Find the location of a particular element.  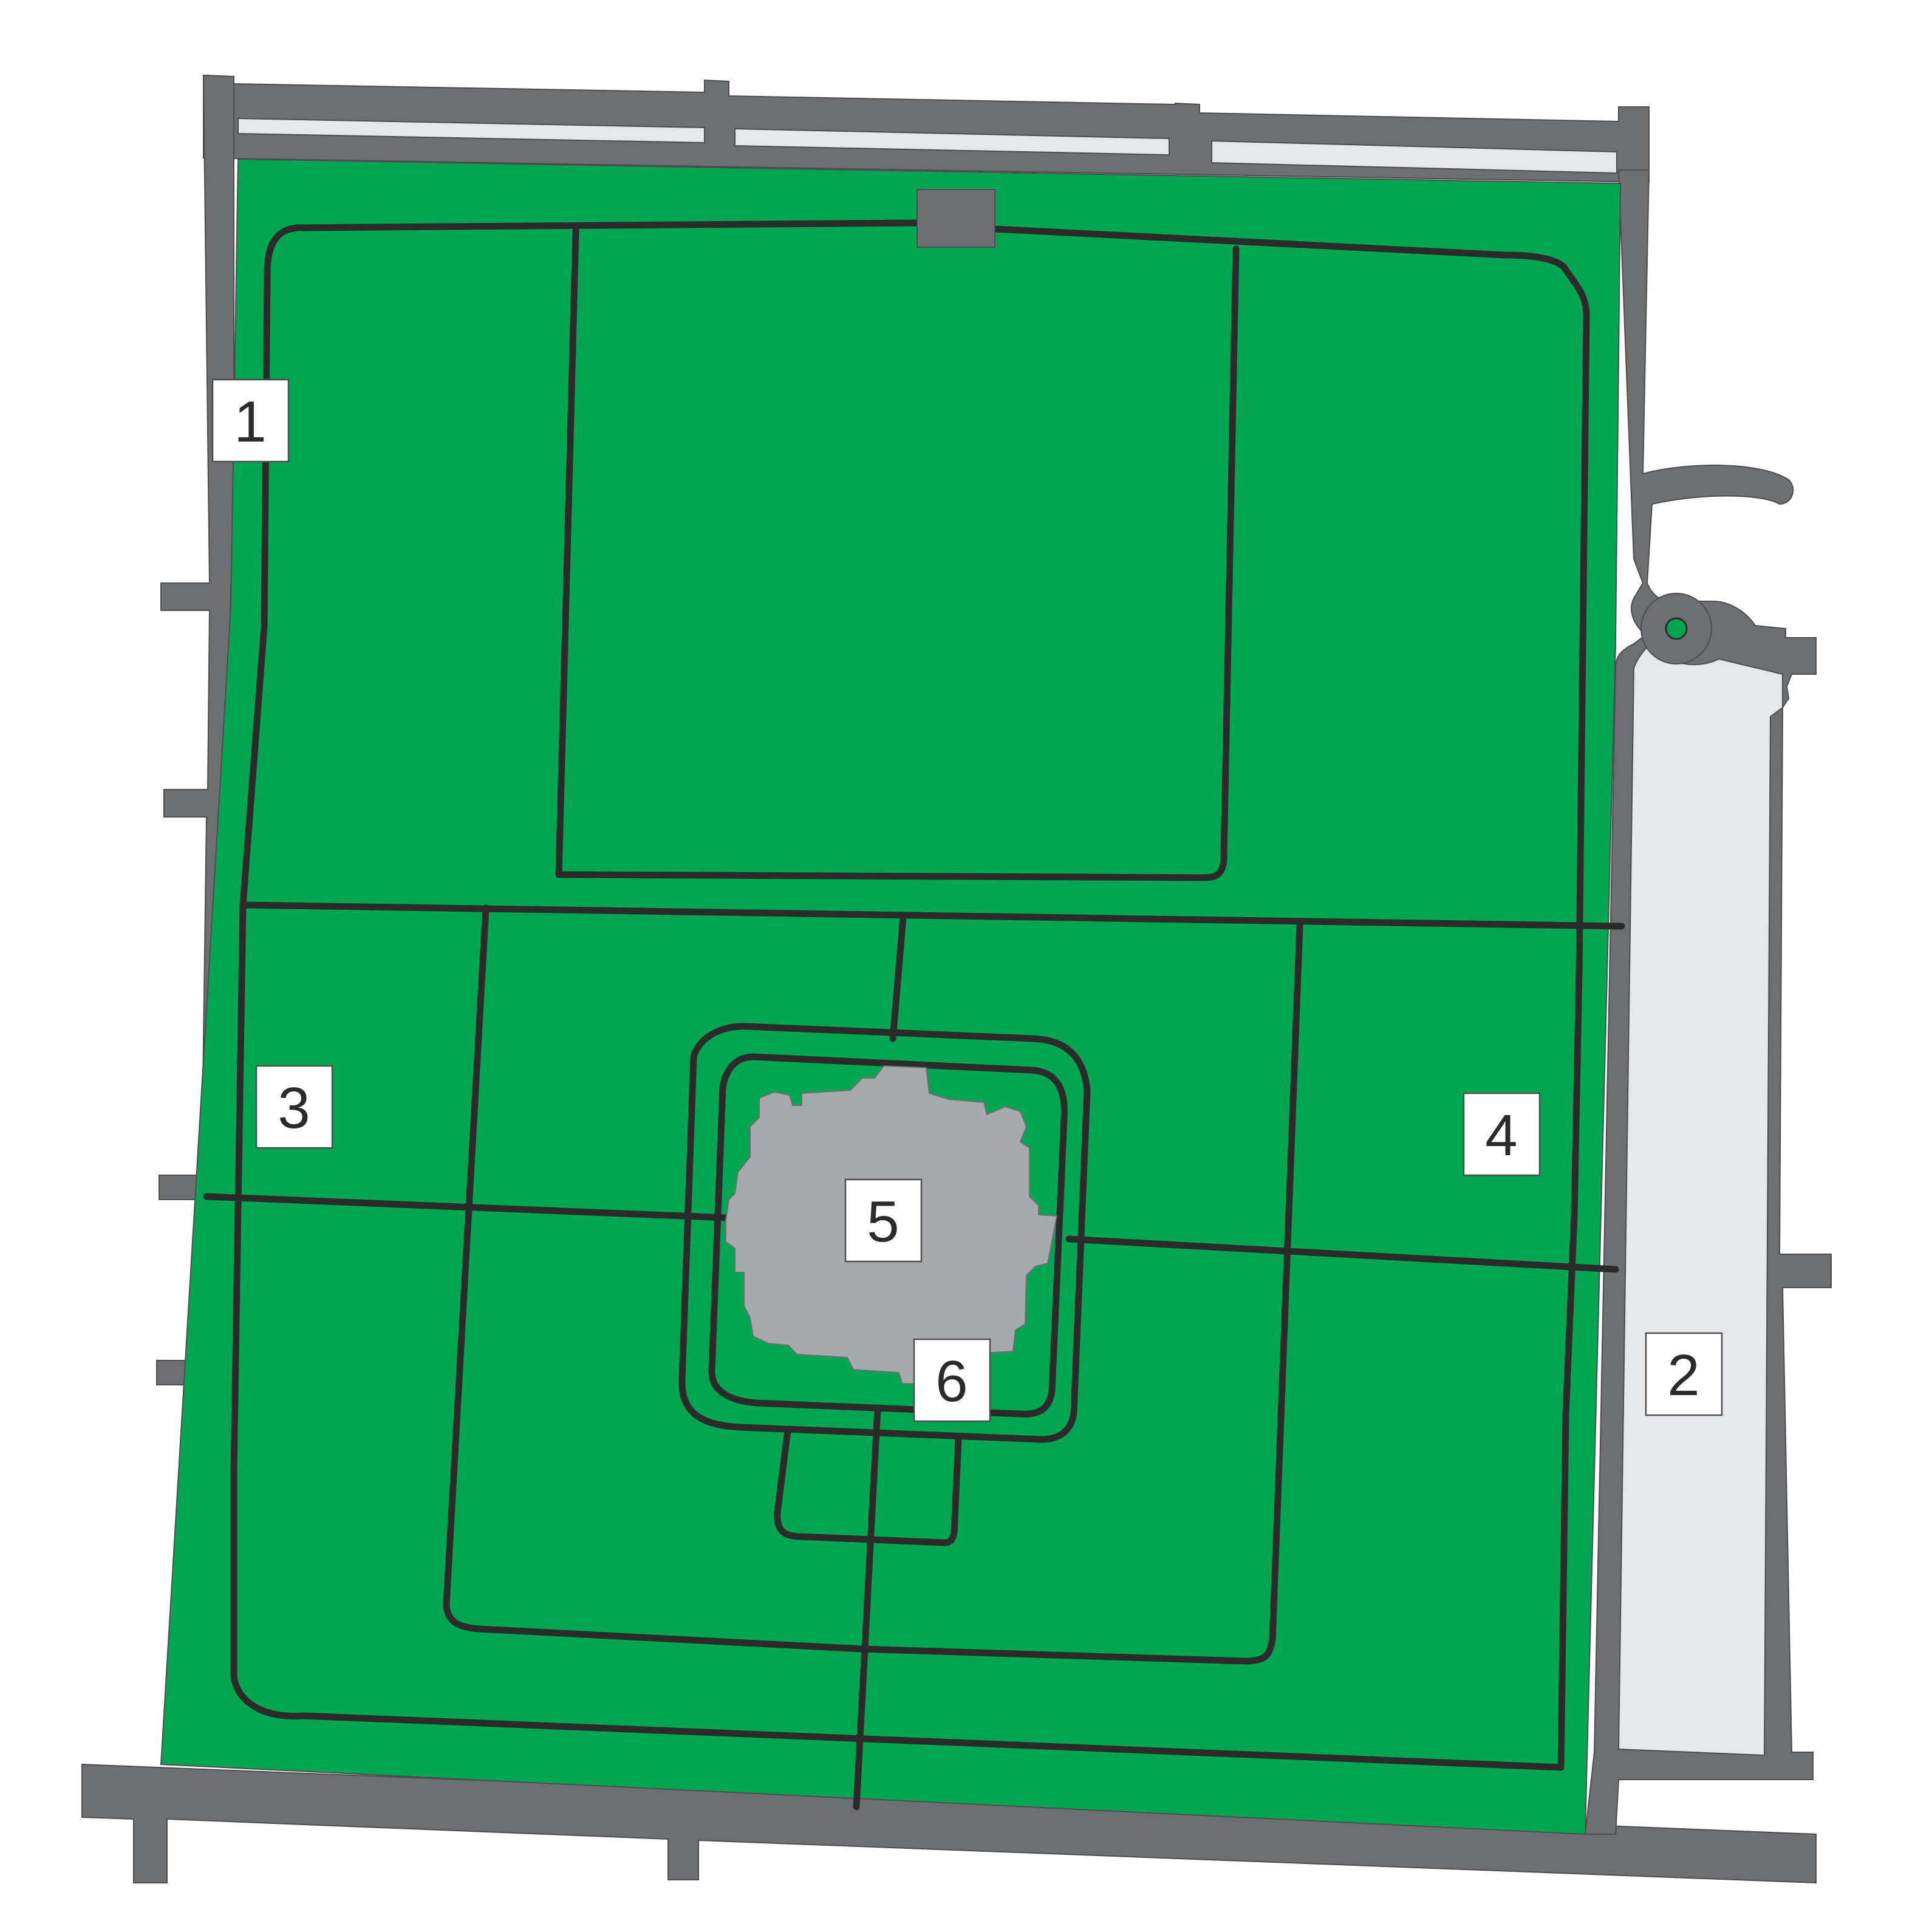

central-vertical-path is located at coordinates (880, 1362).